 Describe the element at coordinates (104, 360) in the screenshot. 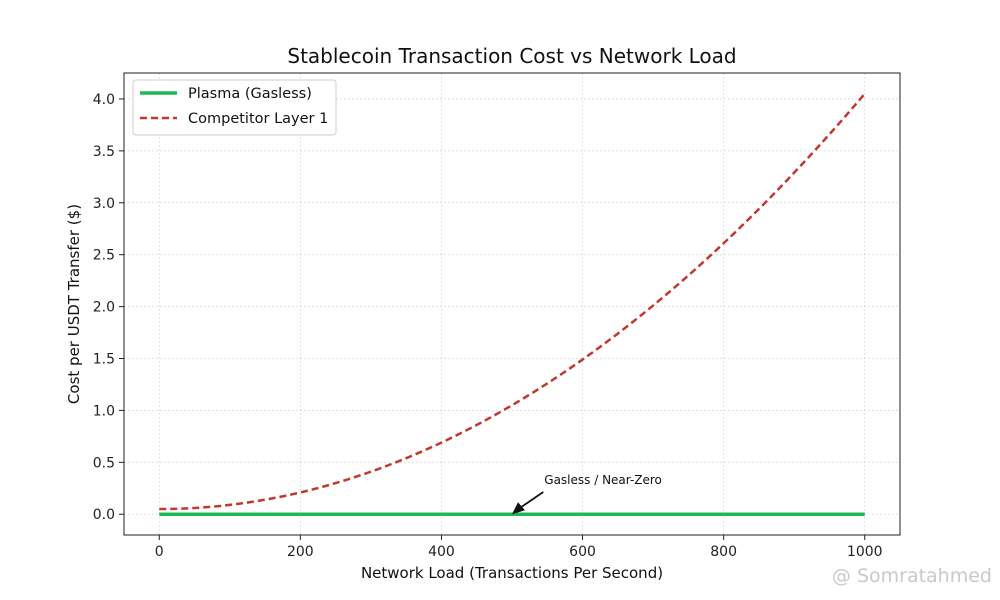

I see `y-tick-label: 1.5` at that location.